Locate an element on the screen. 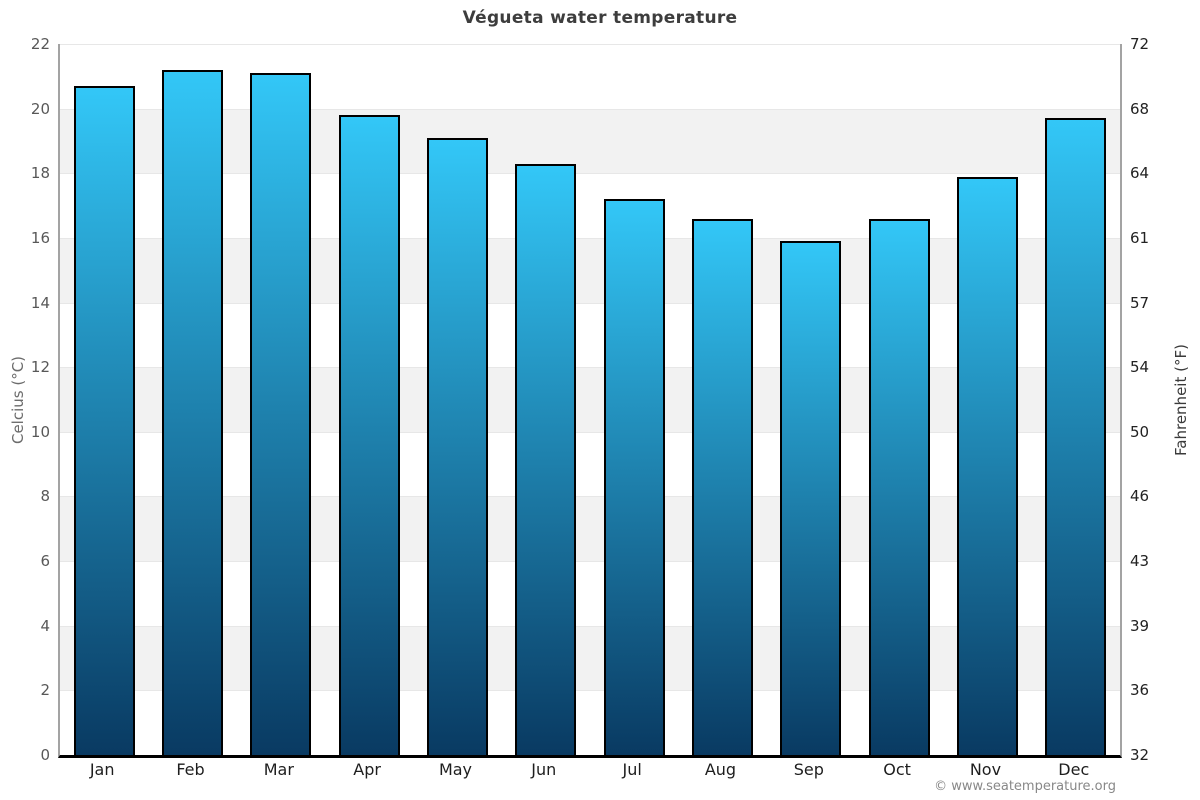 This screenshot has width=1200, height=800. x-tick-apr: Apr is located at coordinates (367, 769).